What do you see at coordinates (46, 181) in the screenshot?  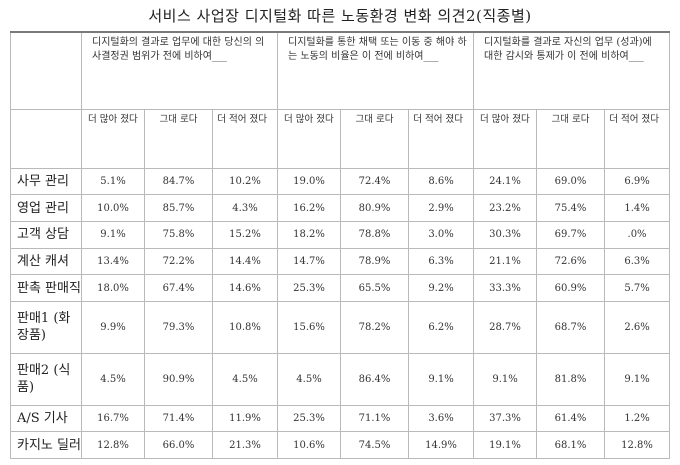 I see `row-label: 사무 관리` at bounding box center [46, 181].